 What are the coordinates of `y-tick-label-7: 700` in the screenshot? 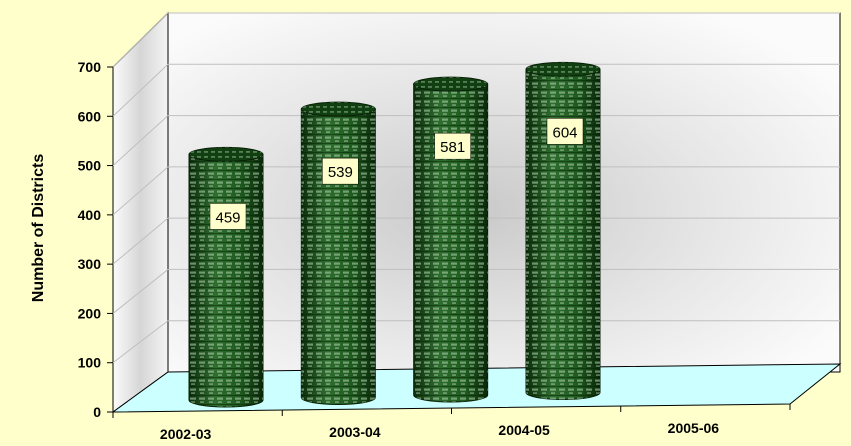 It's located at (90, 67).